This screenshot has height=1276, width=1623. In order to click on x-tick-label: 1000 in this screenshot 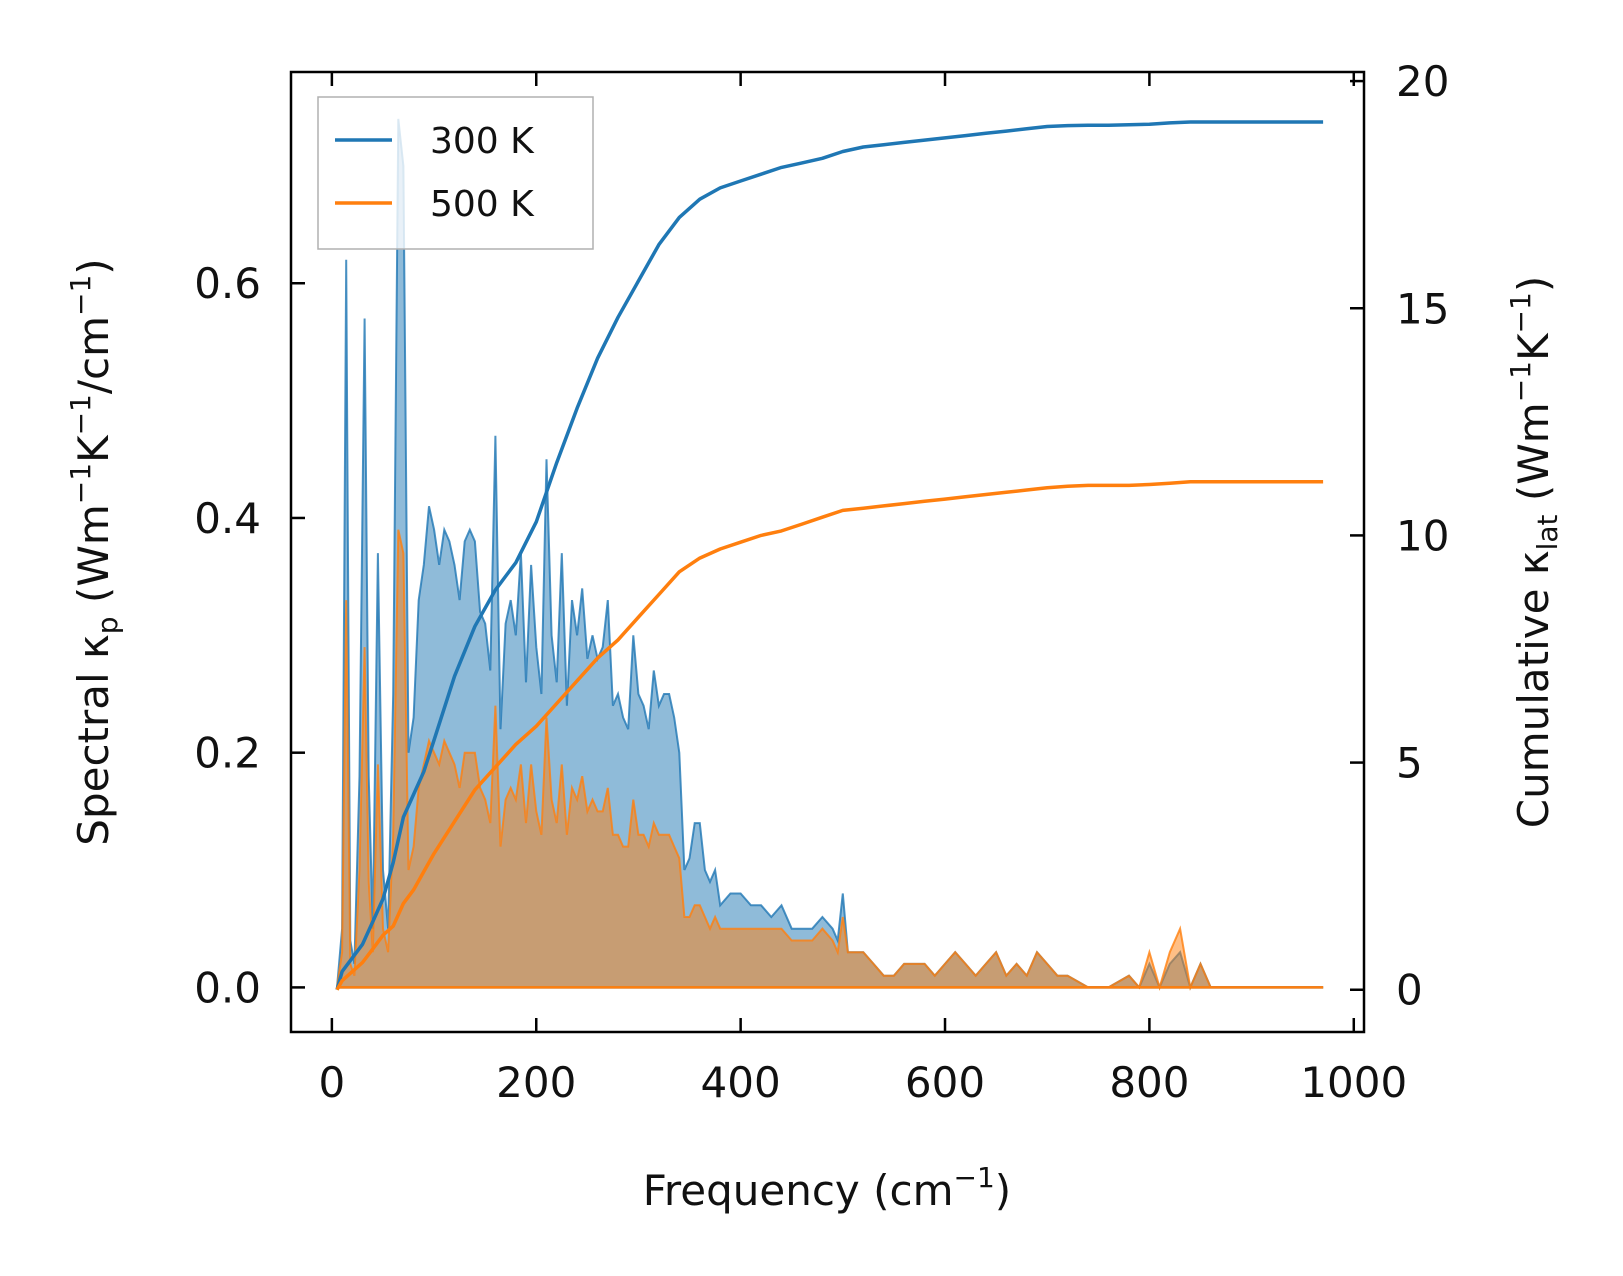, I will do `click(1353, 1082)`.